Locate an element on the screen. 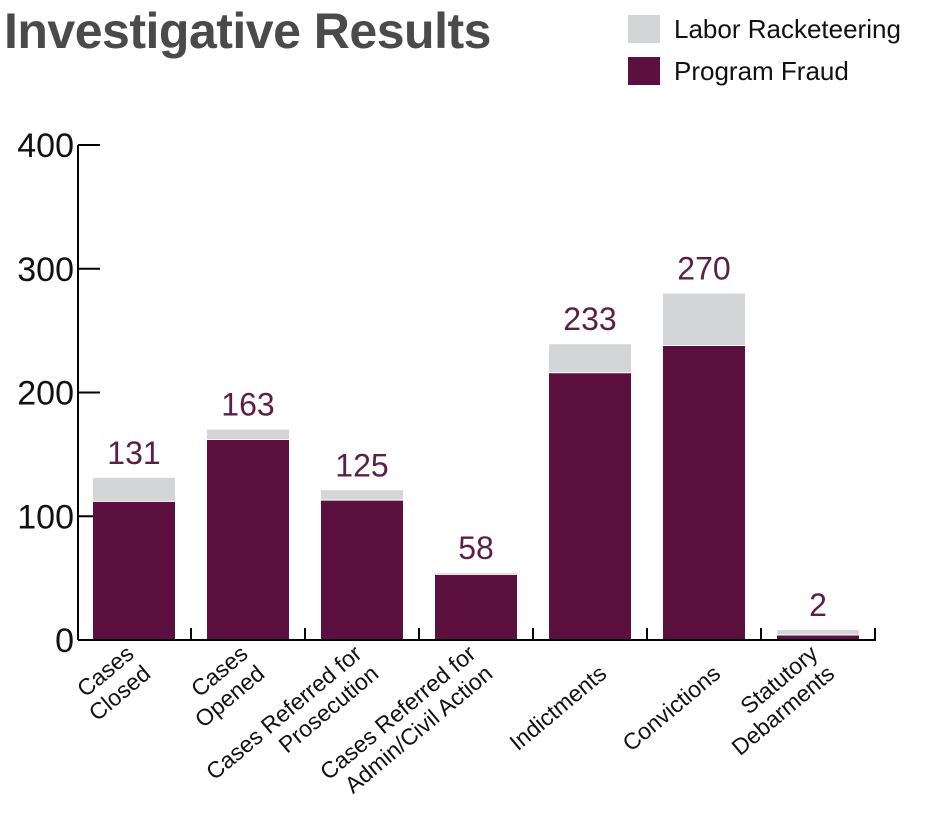 The width and height of the screenshot is (929, 833). chart-title: Investigative Results is located at coordinates (247, 31).